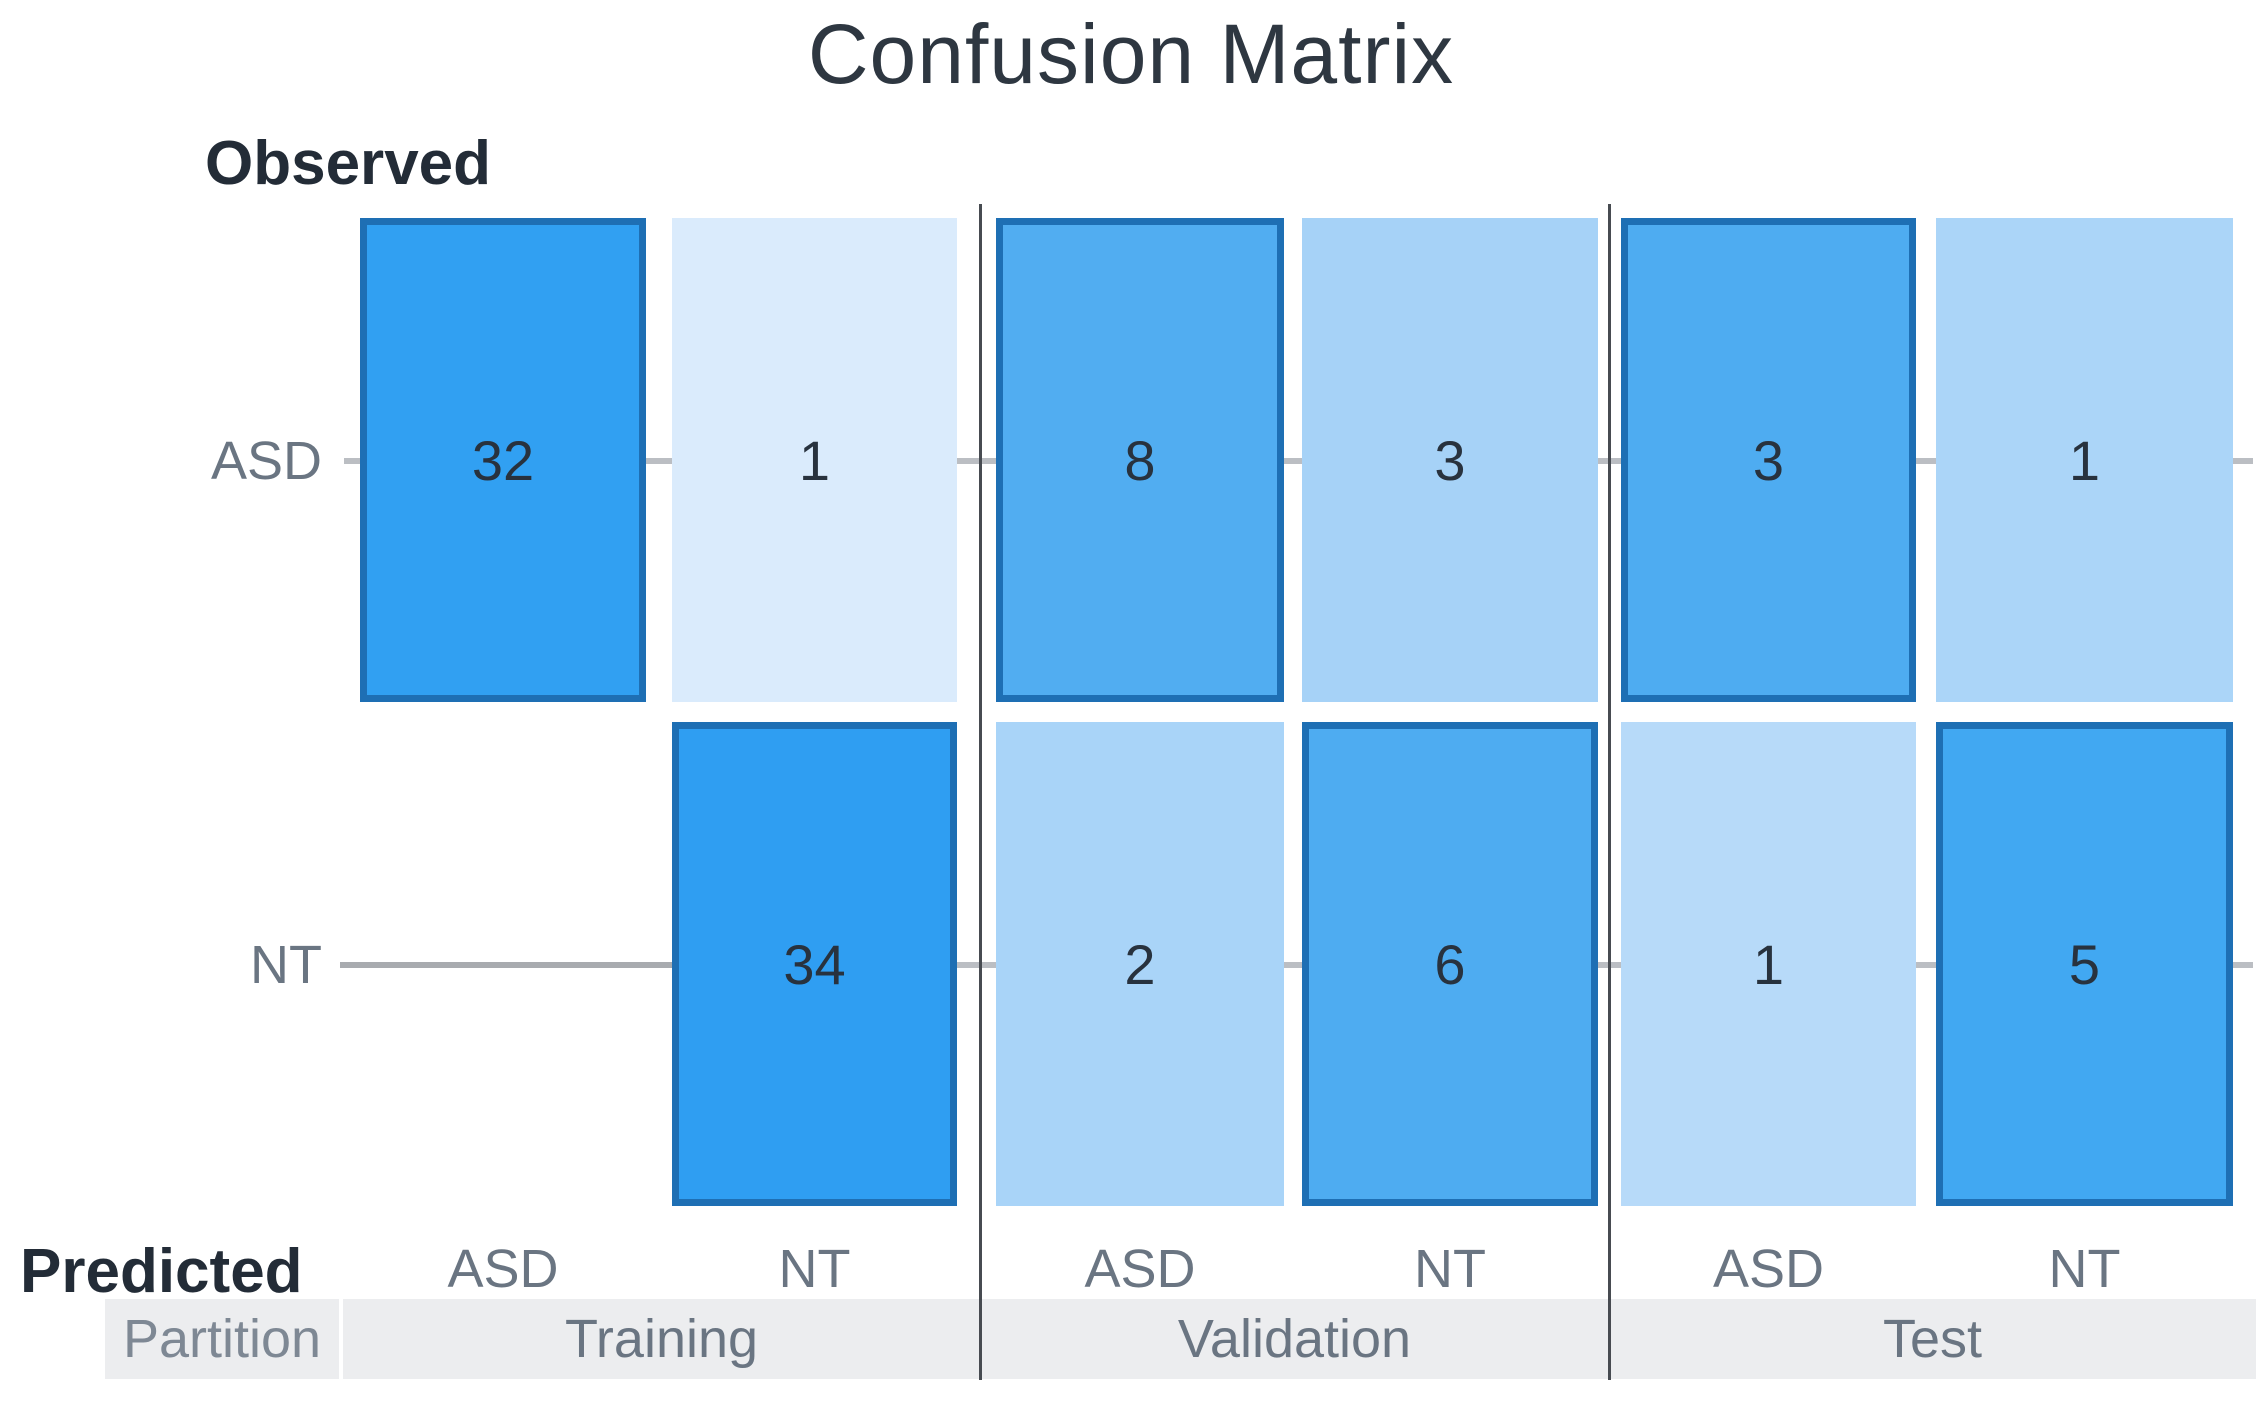 The image size is (2262, 1417). I want to click on col-label-validation-nt: NT, so click(1450, 1269).